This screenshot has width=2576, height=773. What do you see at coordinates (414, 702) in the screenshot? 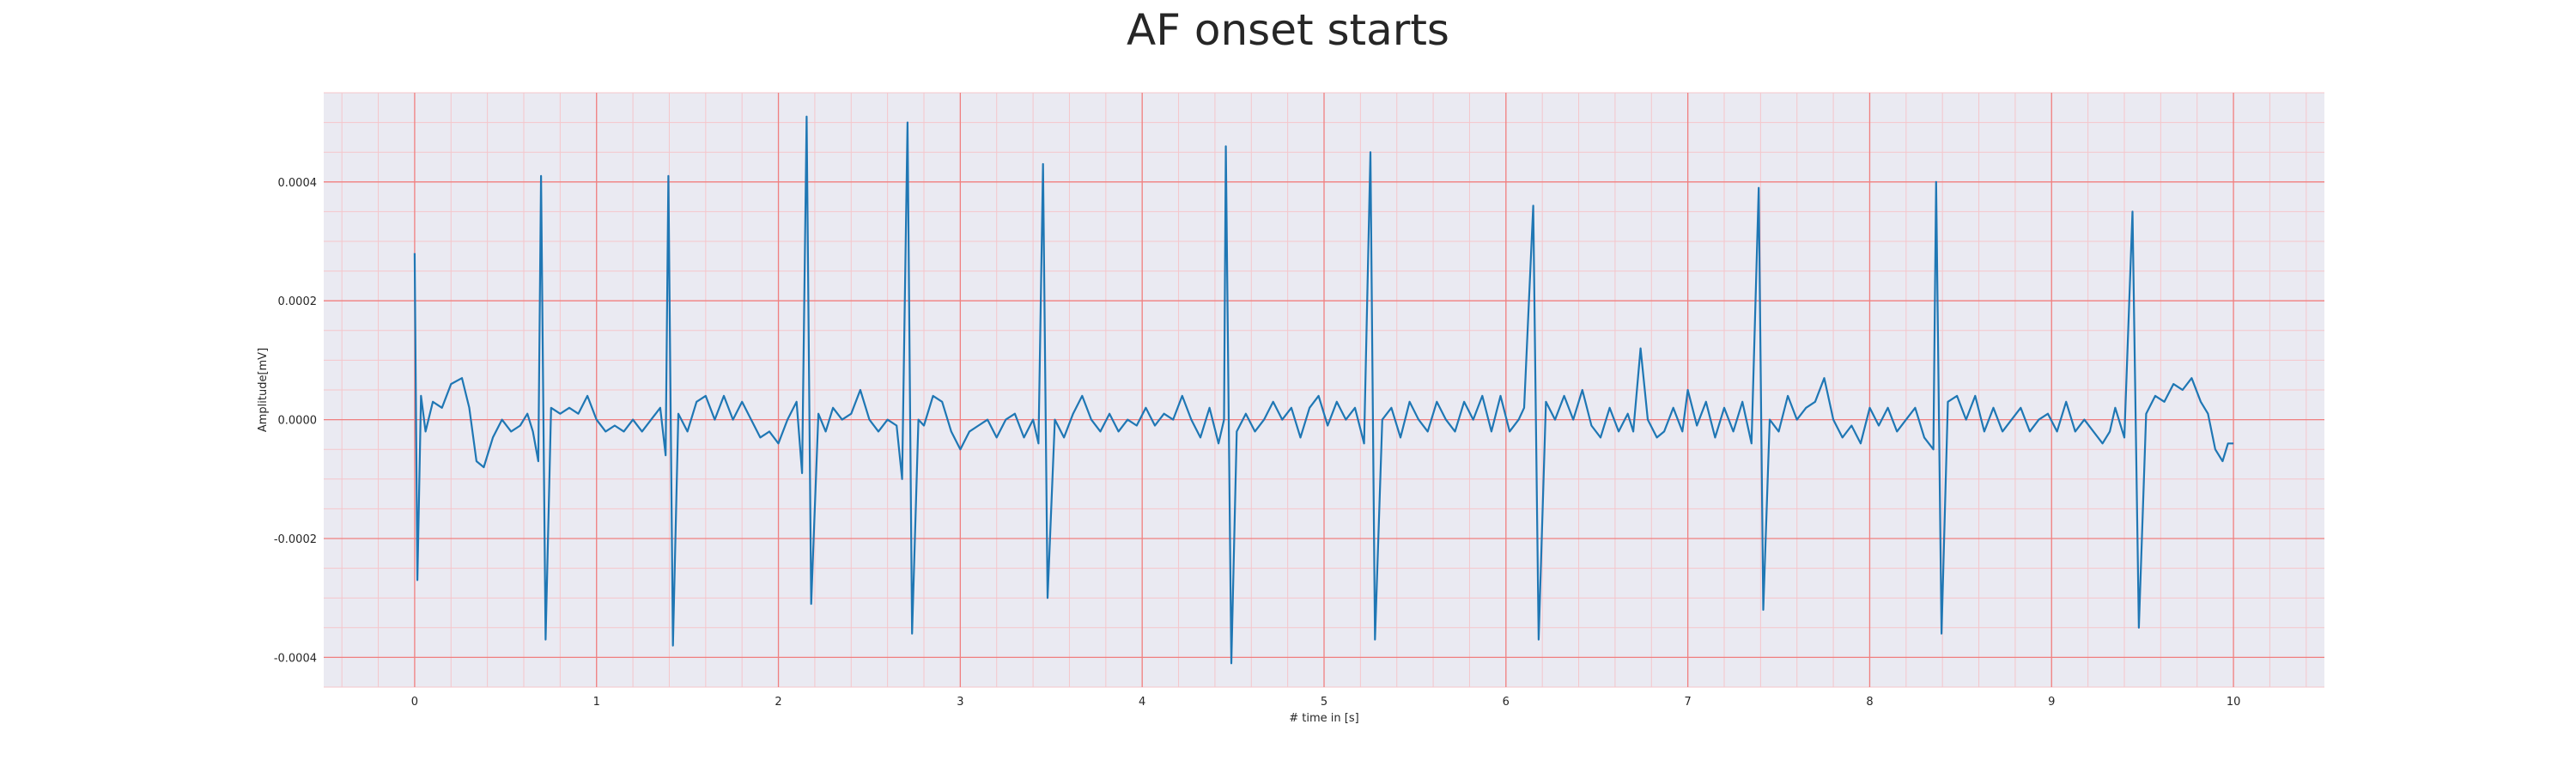
I see `x-tick-label: 0` at bounding box center [414, 702].